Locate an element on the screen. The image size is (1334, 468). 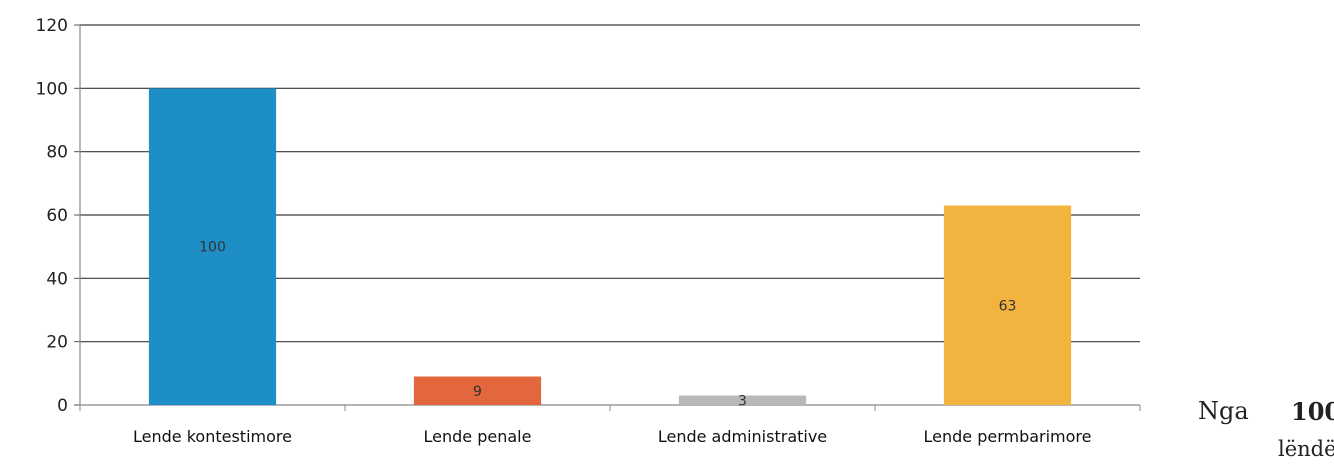
side-note-unit: lëndë is located at coordinates (1306, 449).